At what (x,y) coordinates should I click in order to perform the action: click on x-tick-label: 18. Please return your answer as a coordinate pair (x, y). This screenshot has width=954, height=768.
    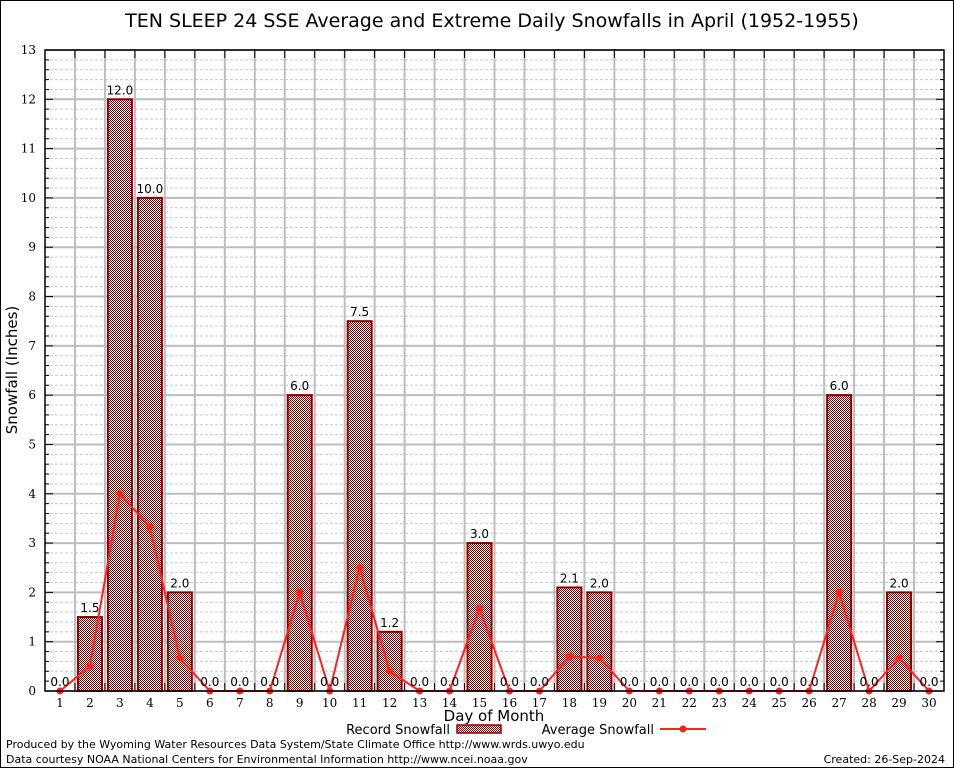
    Looking at the image, I should click on (569, 703).